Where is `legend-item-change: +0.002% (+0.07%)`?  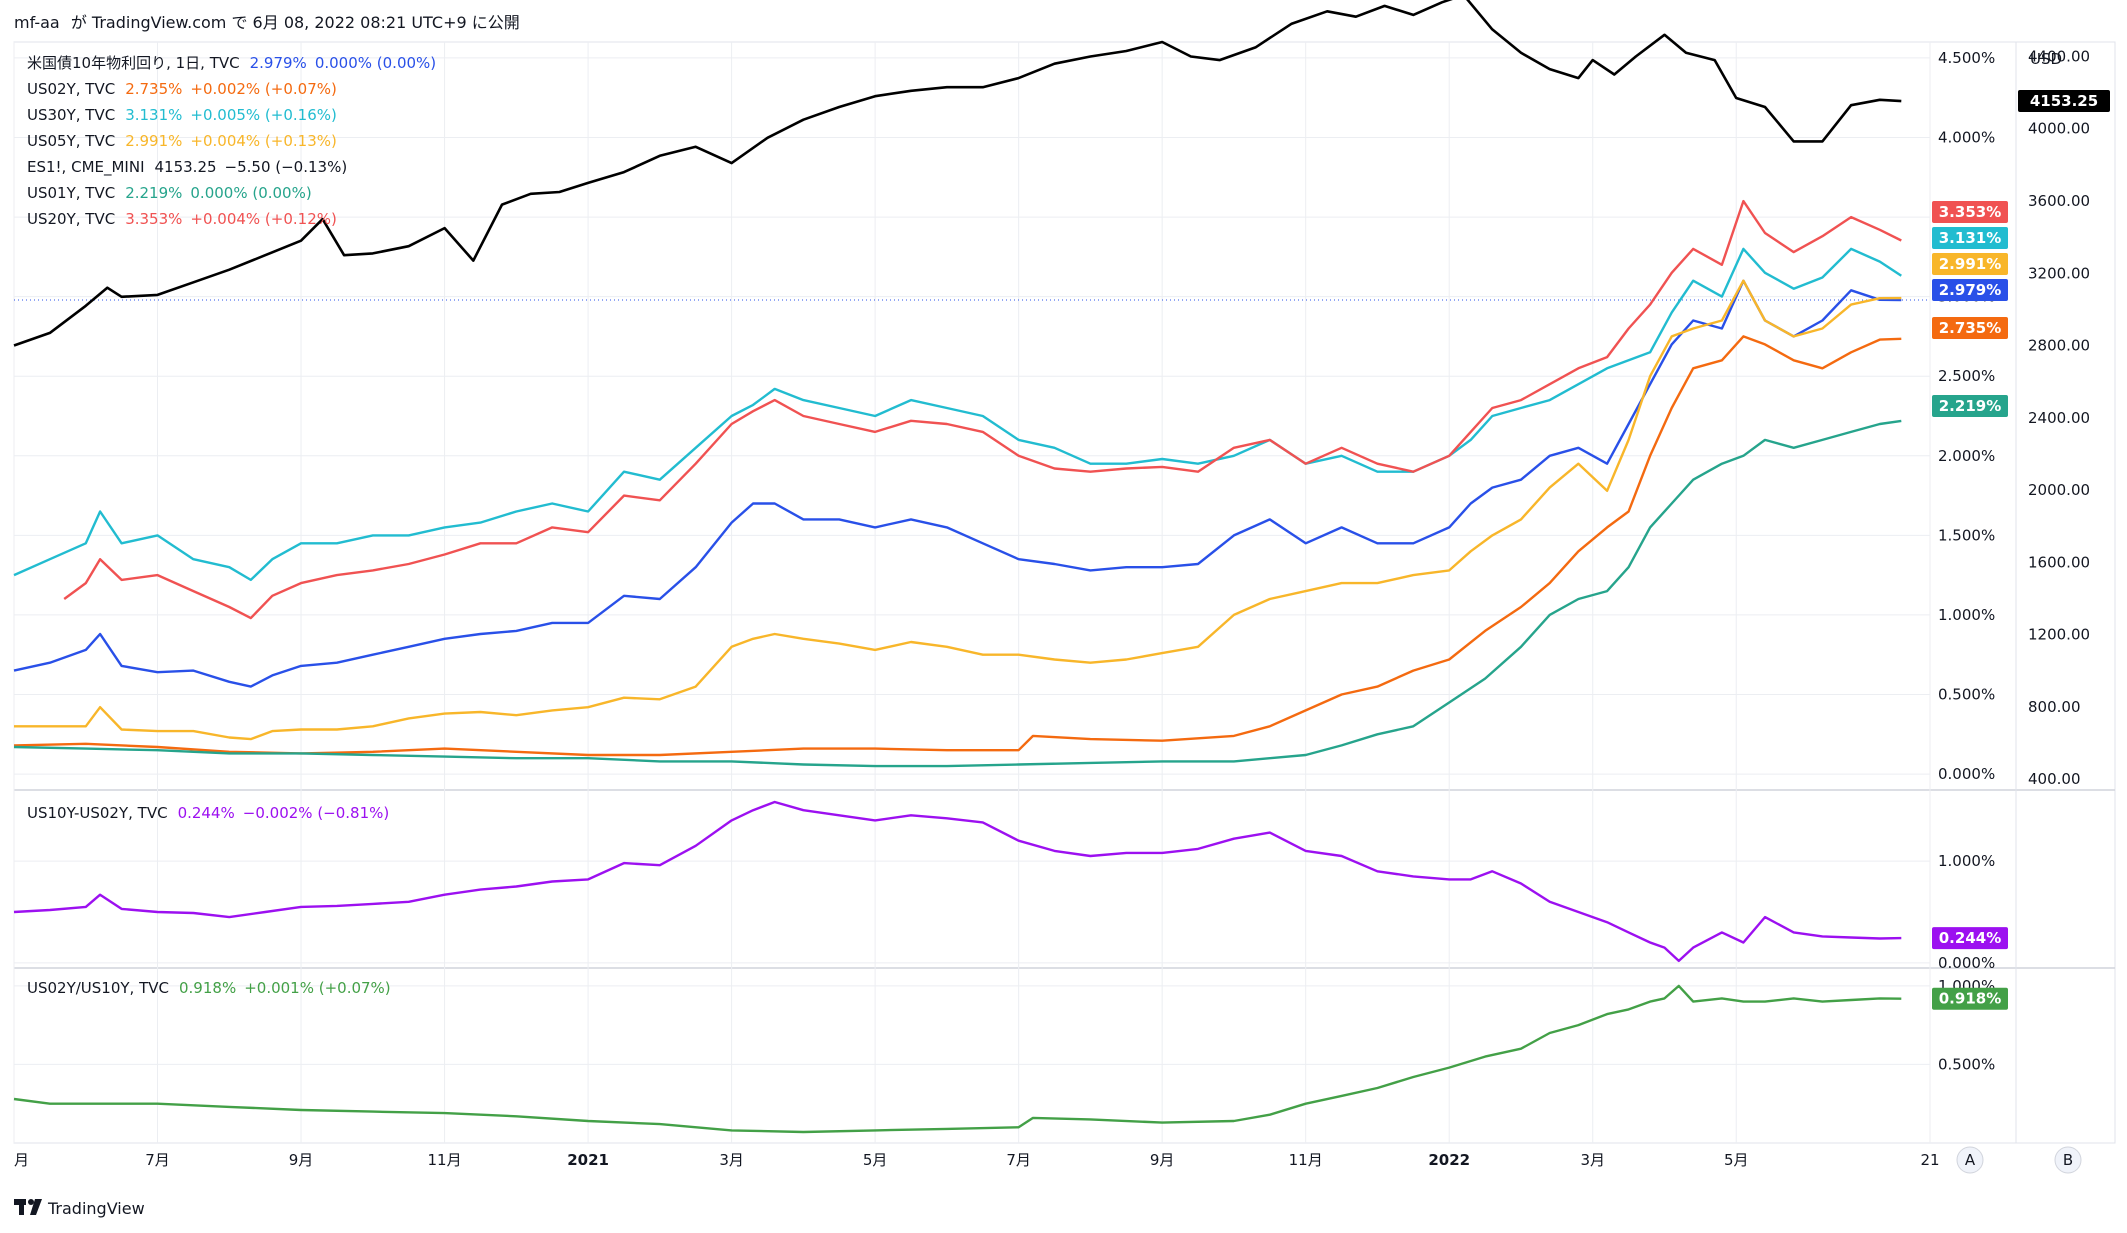
legend-item-change: +0.002% (+0.07%) is located at coordinates (263, 89).